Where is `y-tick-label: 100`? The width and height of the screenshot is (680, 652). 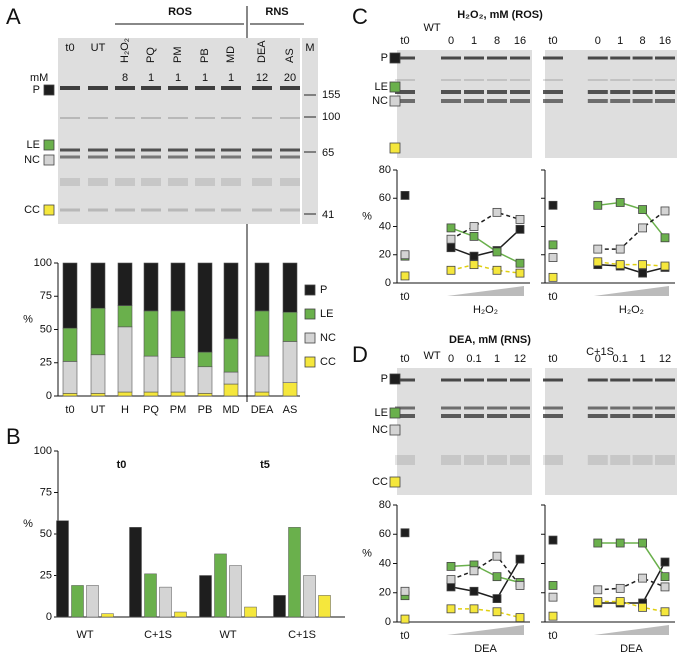 y-tick-label: 100 is located at coordinates (43, 451).